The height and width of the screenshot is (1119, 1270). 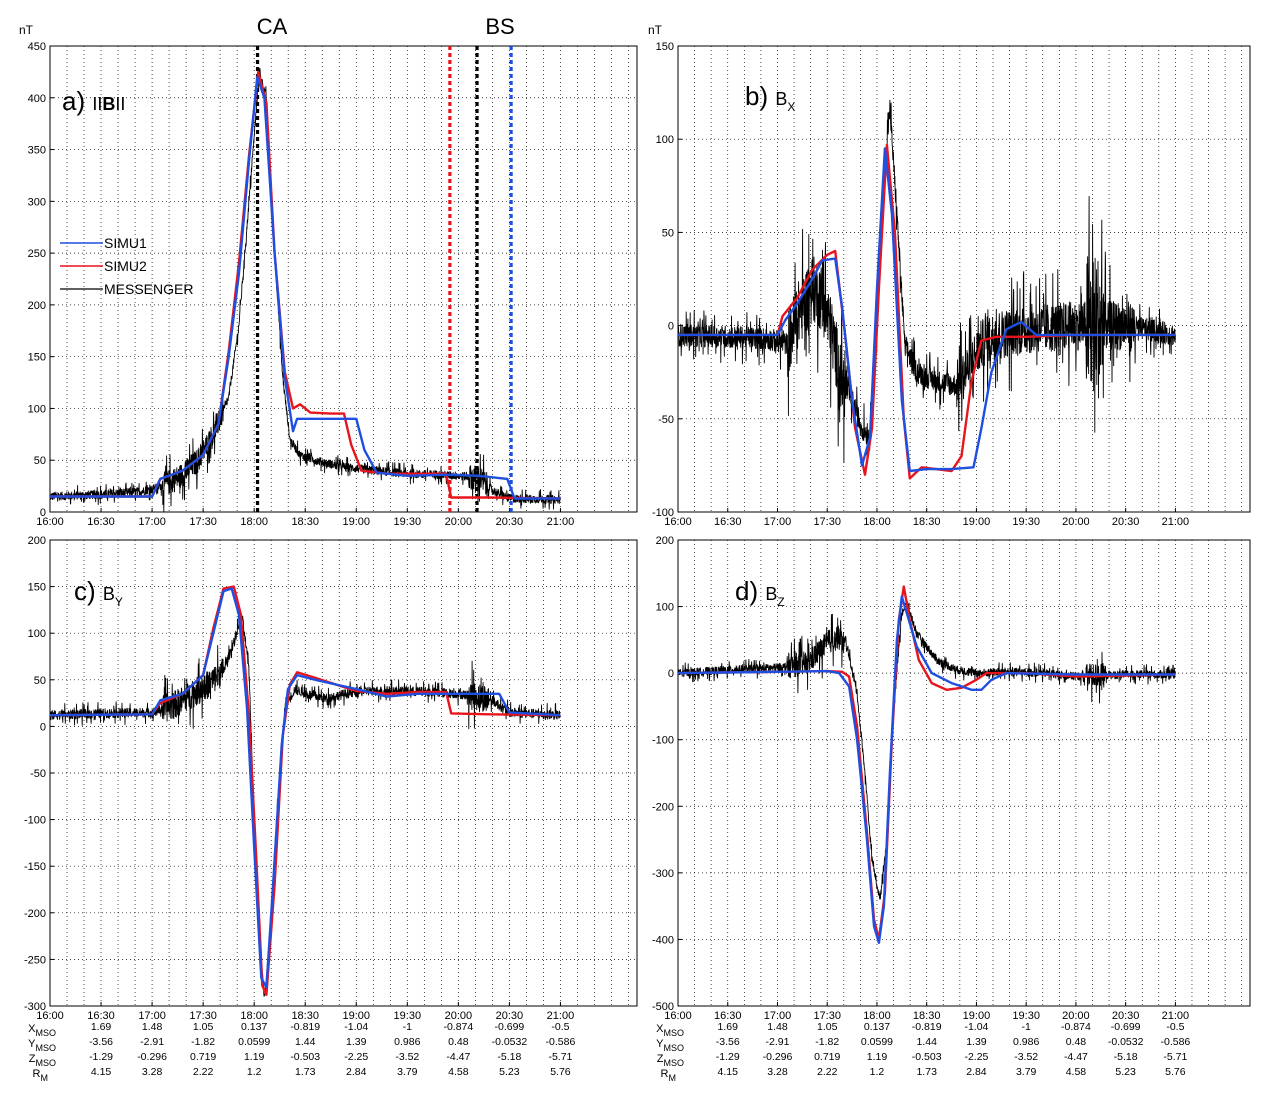 What do you see at coordinates (125, 243) in the screenshot?
I see `legend-label-simu1: SIMU1` at bounding box center [125, 243].